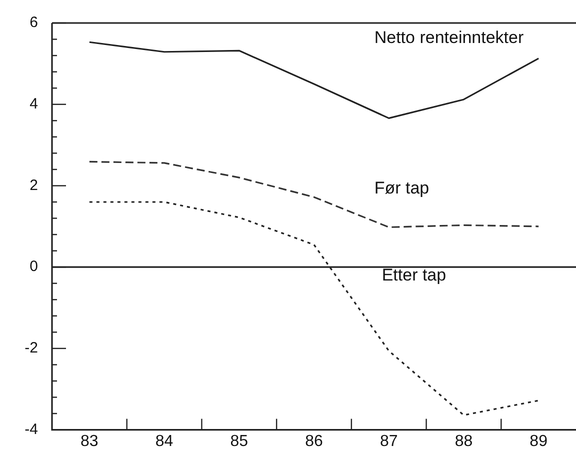  Describe the element at coordinates (402, 188) in the screenshot. I see `series-label: Før tap` at that location.